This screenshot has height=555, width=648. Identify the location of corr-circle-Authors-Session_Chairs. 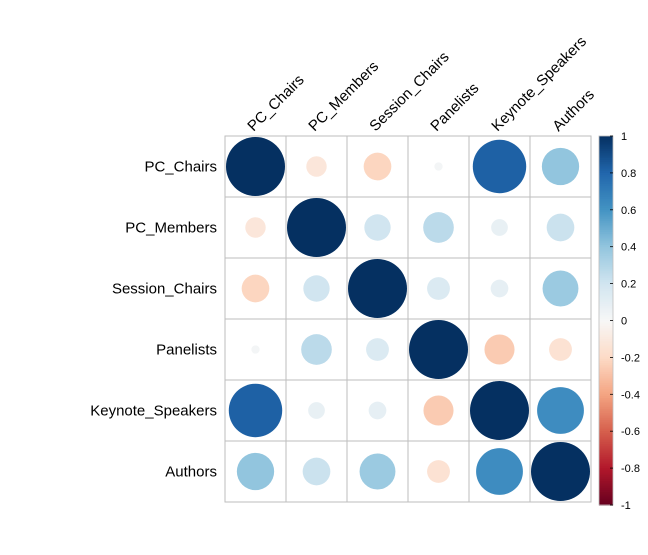
(377, 471).